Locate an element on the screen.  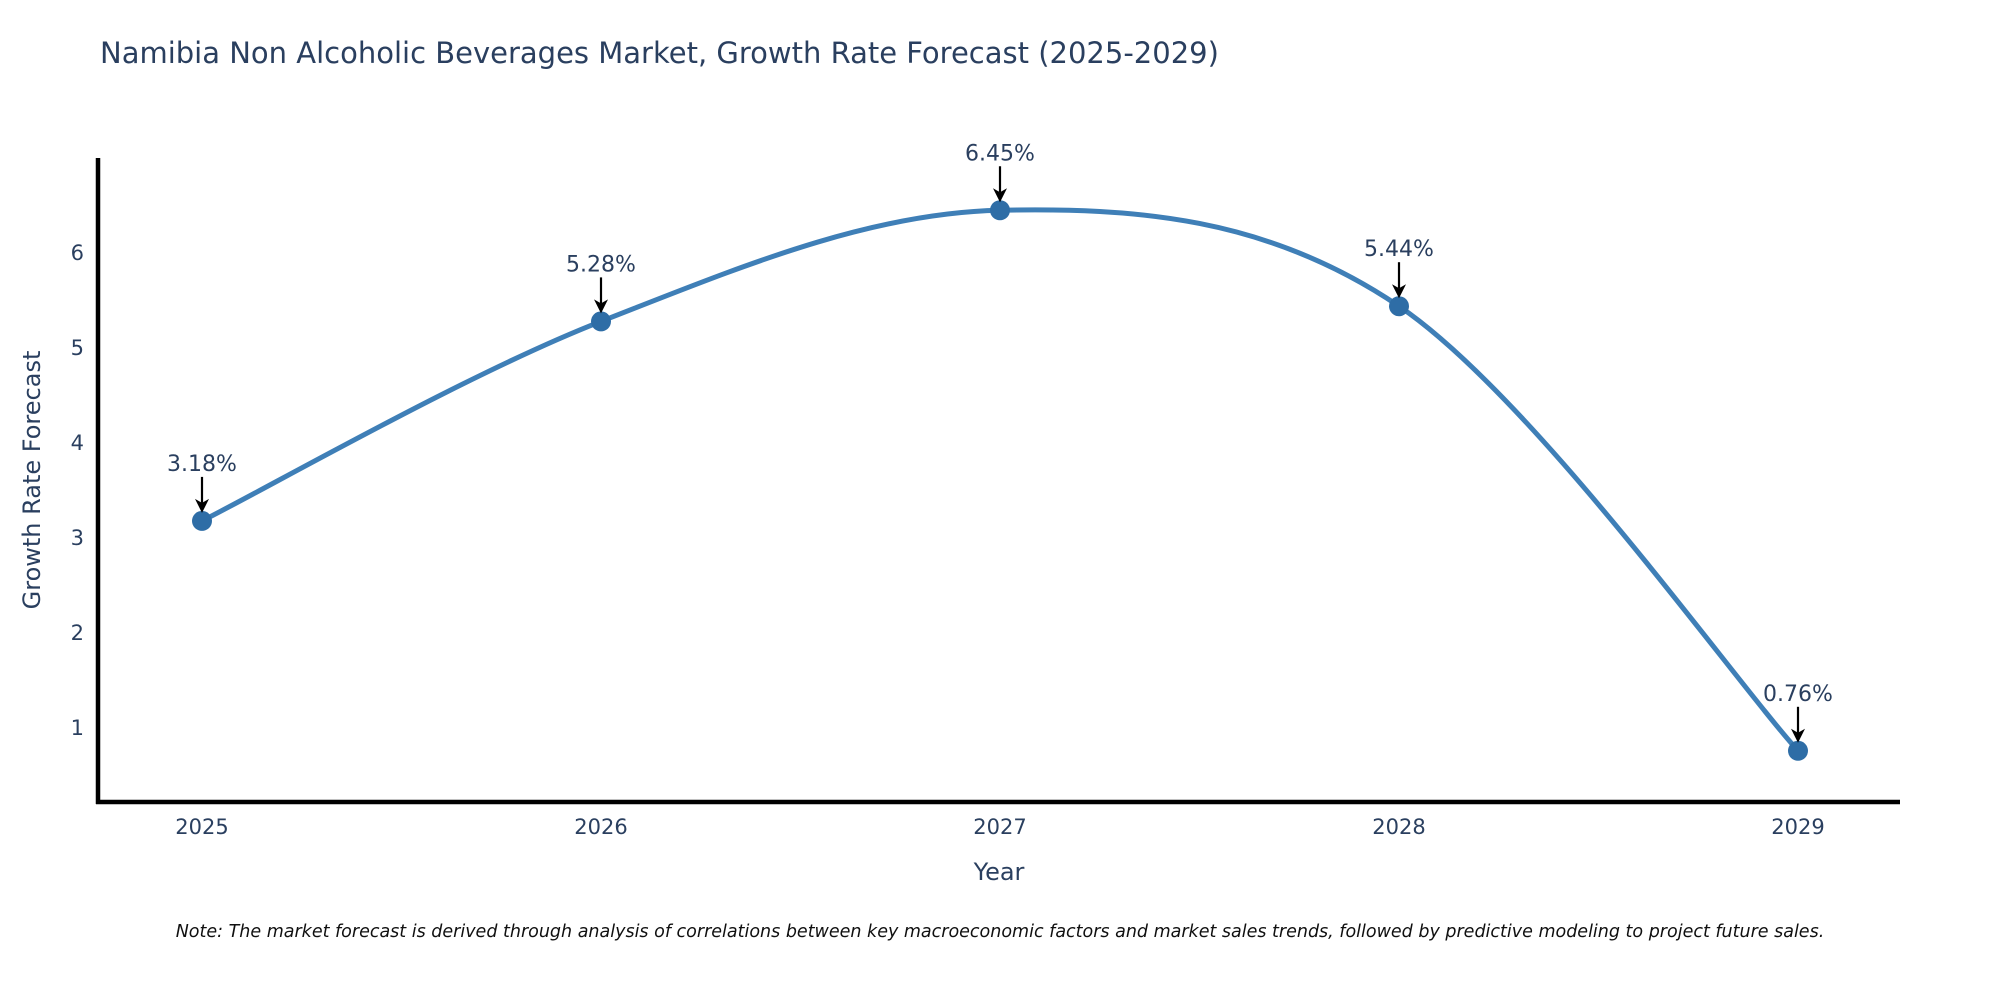
annotation-label: 3.18% is located at coordinates (202, 464).